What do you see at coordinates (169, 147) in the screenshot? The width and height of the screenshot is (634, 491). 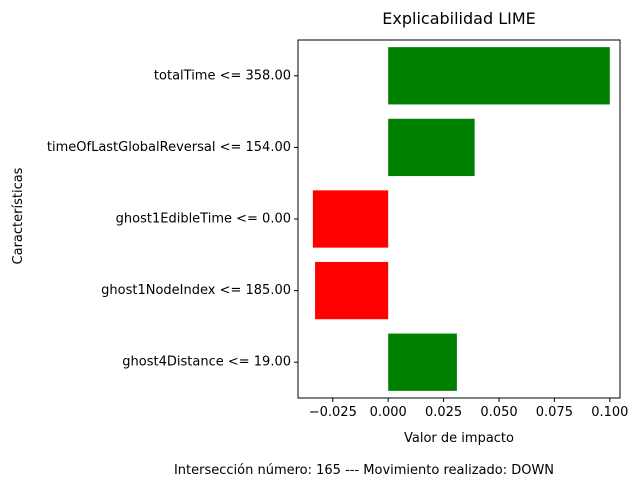 I see `y-tick-label: timeOfLastGlobalReversal <= 154.00` at bounding box center [169, 147].